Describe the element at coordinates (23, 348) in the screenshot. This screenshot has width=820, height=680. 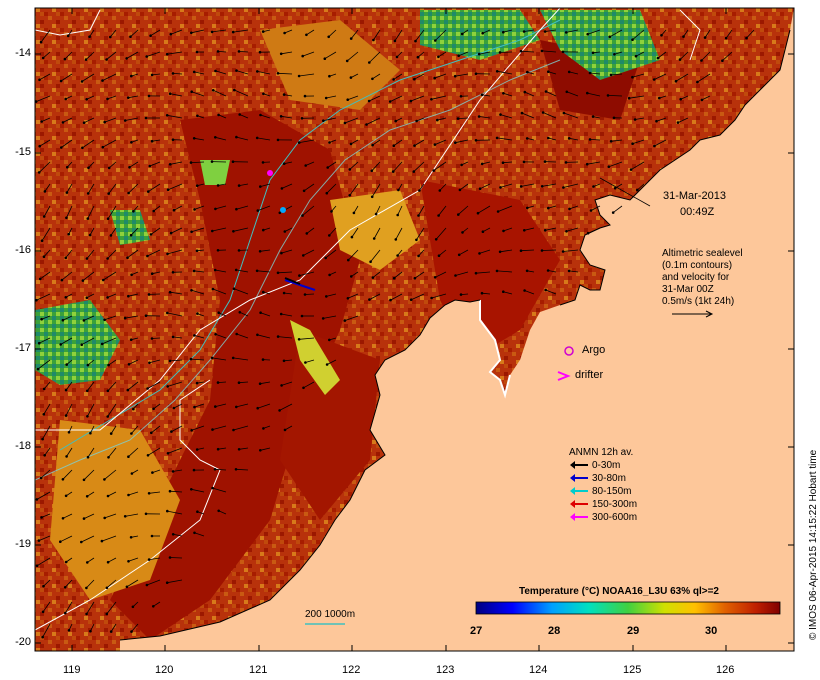
I see `lat-tick: -17` at that location.